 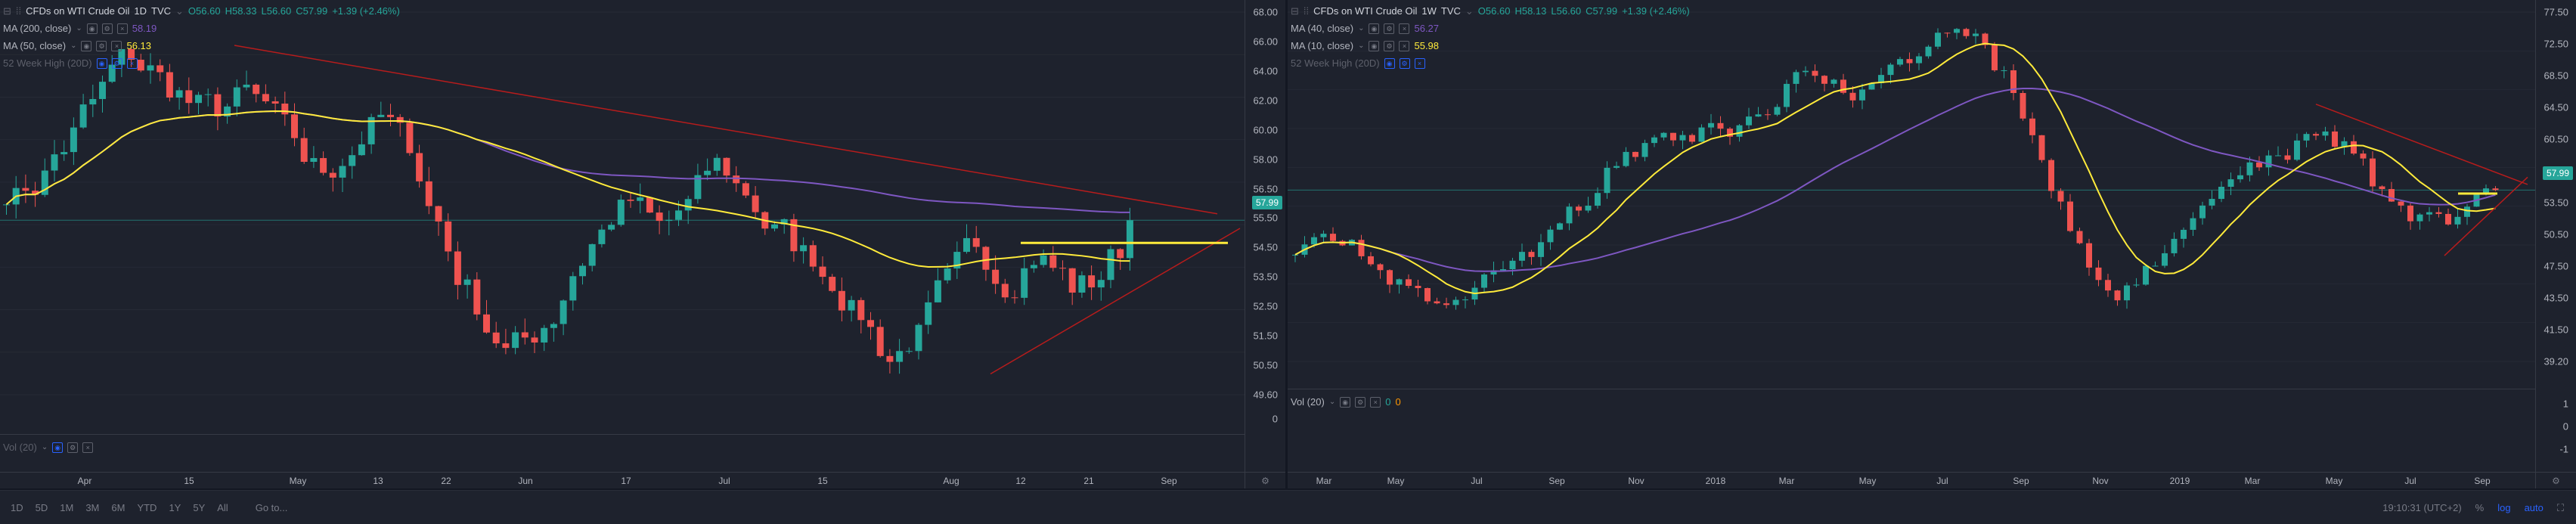 What do you see at coordinates (199, 507) in the screenshot?
I see `range-button-5y: 5Y` at bounding box center [199, 507].